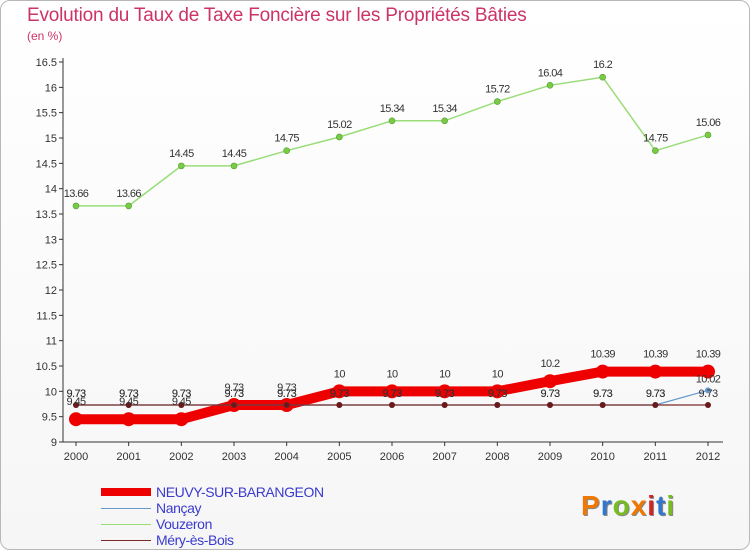  What do you see at coordinates (602, 65) in the screenshot?
I see `data-label: 16.2` at bounding box center [602, 65].